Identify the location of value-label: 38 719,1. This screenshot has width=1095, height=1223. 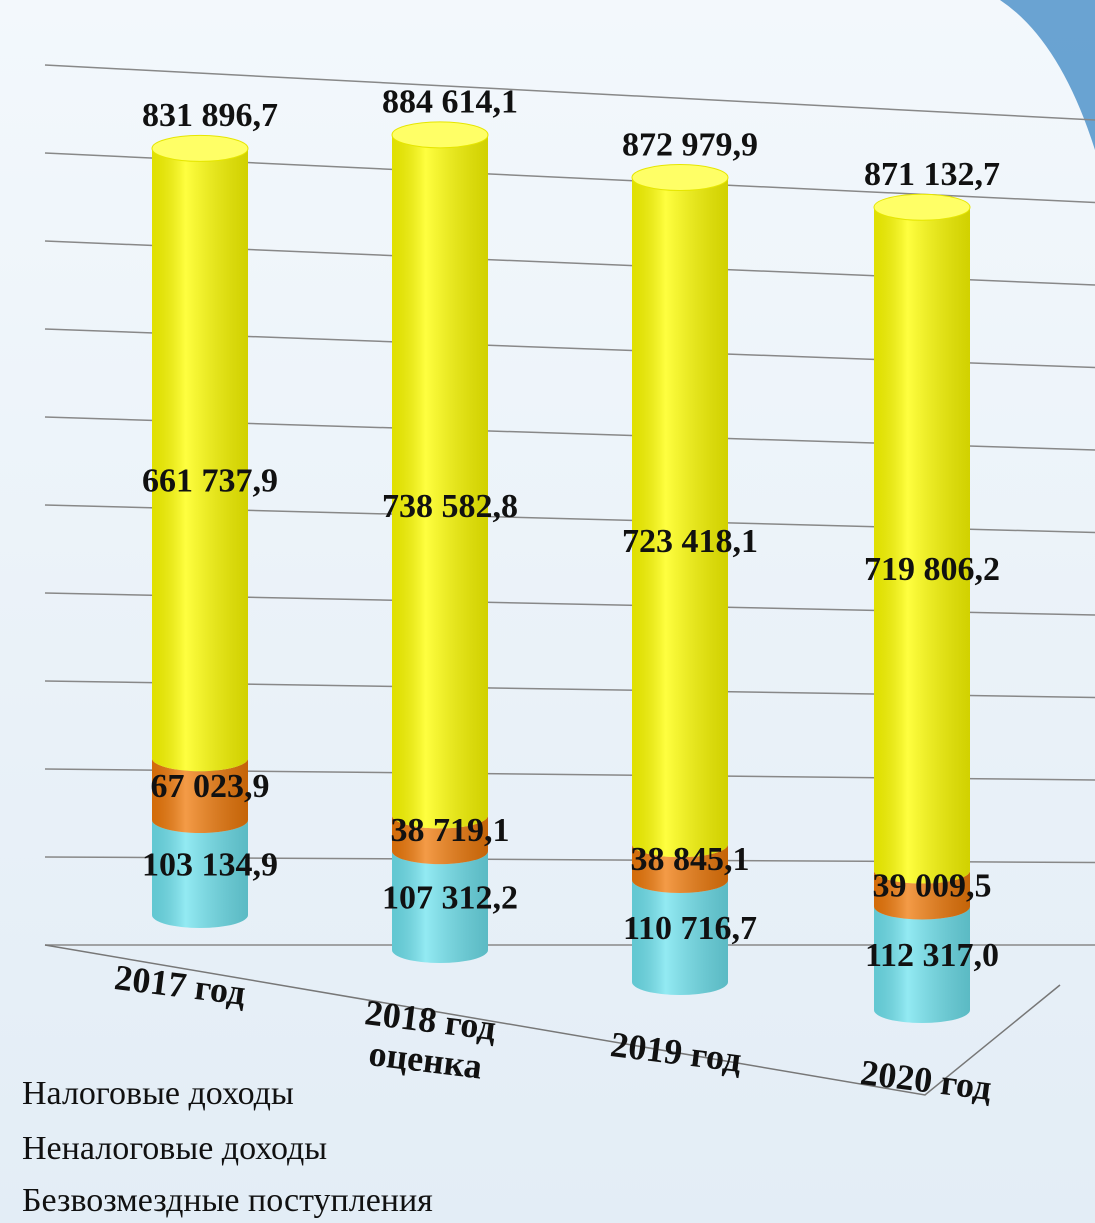
(450, 830).